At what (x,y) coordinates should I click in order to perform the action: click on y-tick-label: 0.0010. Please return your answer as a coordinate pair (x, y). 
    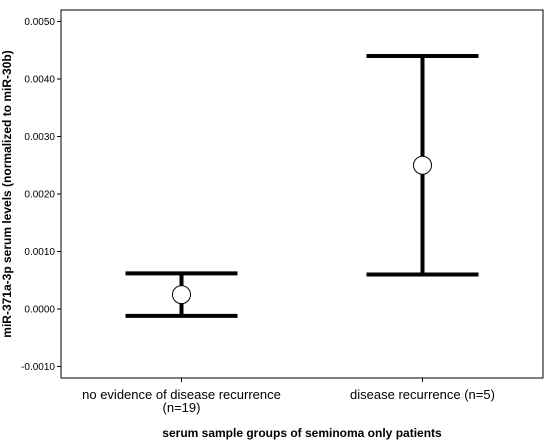
    Looking at the image, I should click on (39, 252).